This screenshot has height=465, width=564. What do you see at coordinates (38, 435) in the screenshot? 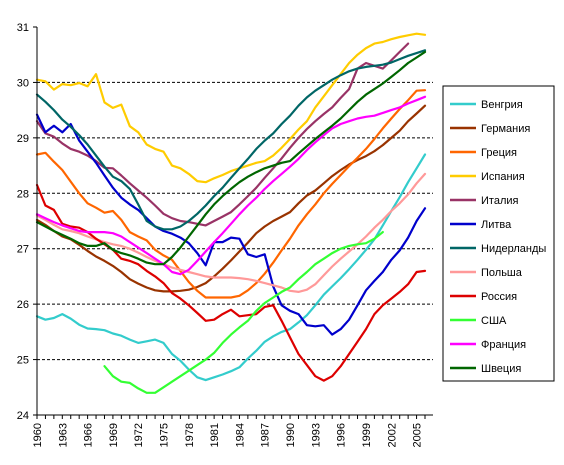
I see `x-tick-label: 1960` at bounding box center [38, 435].